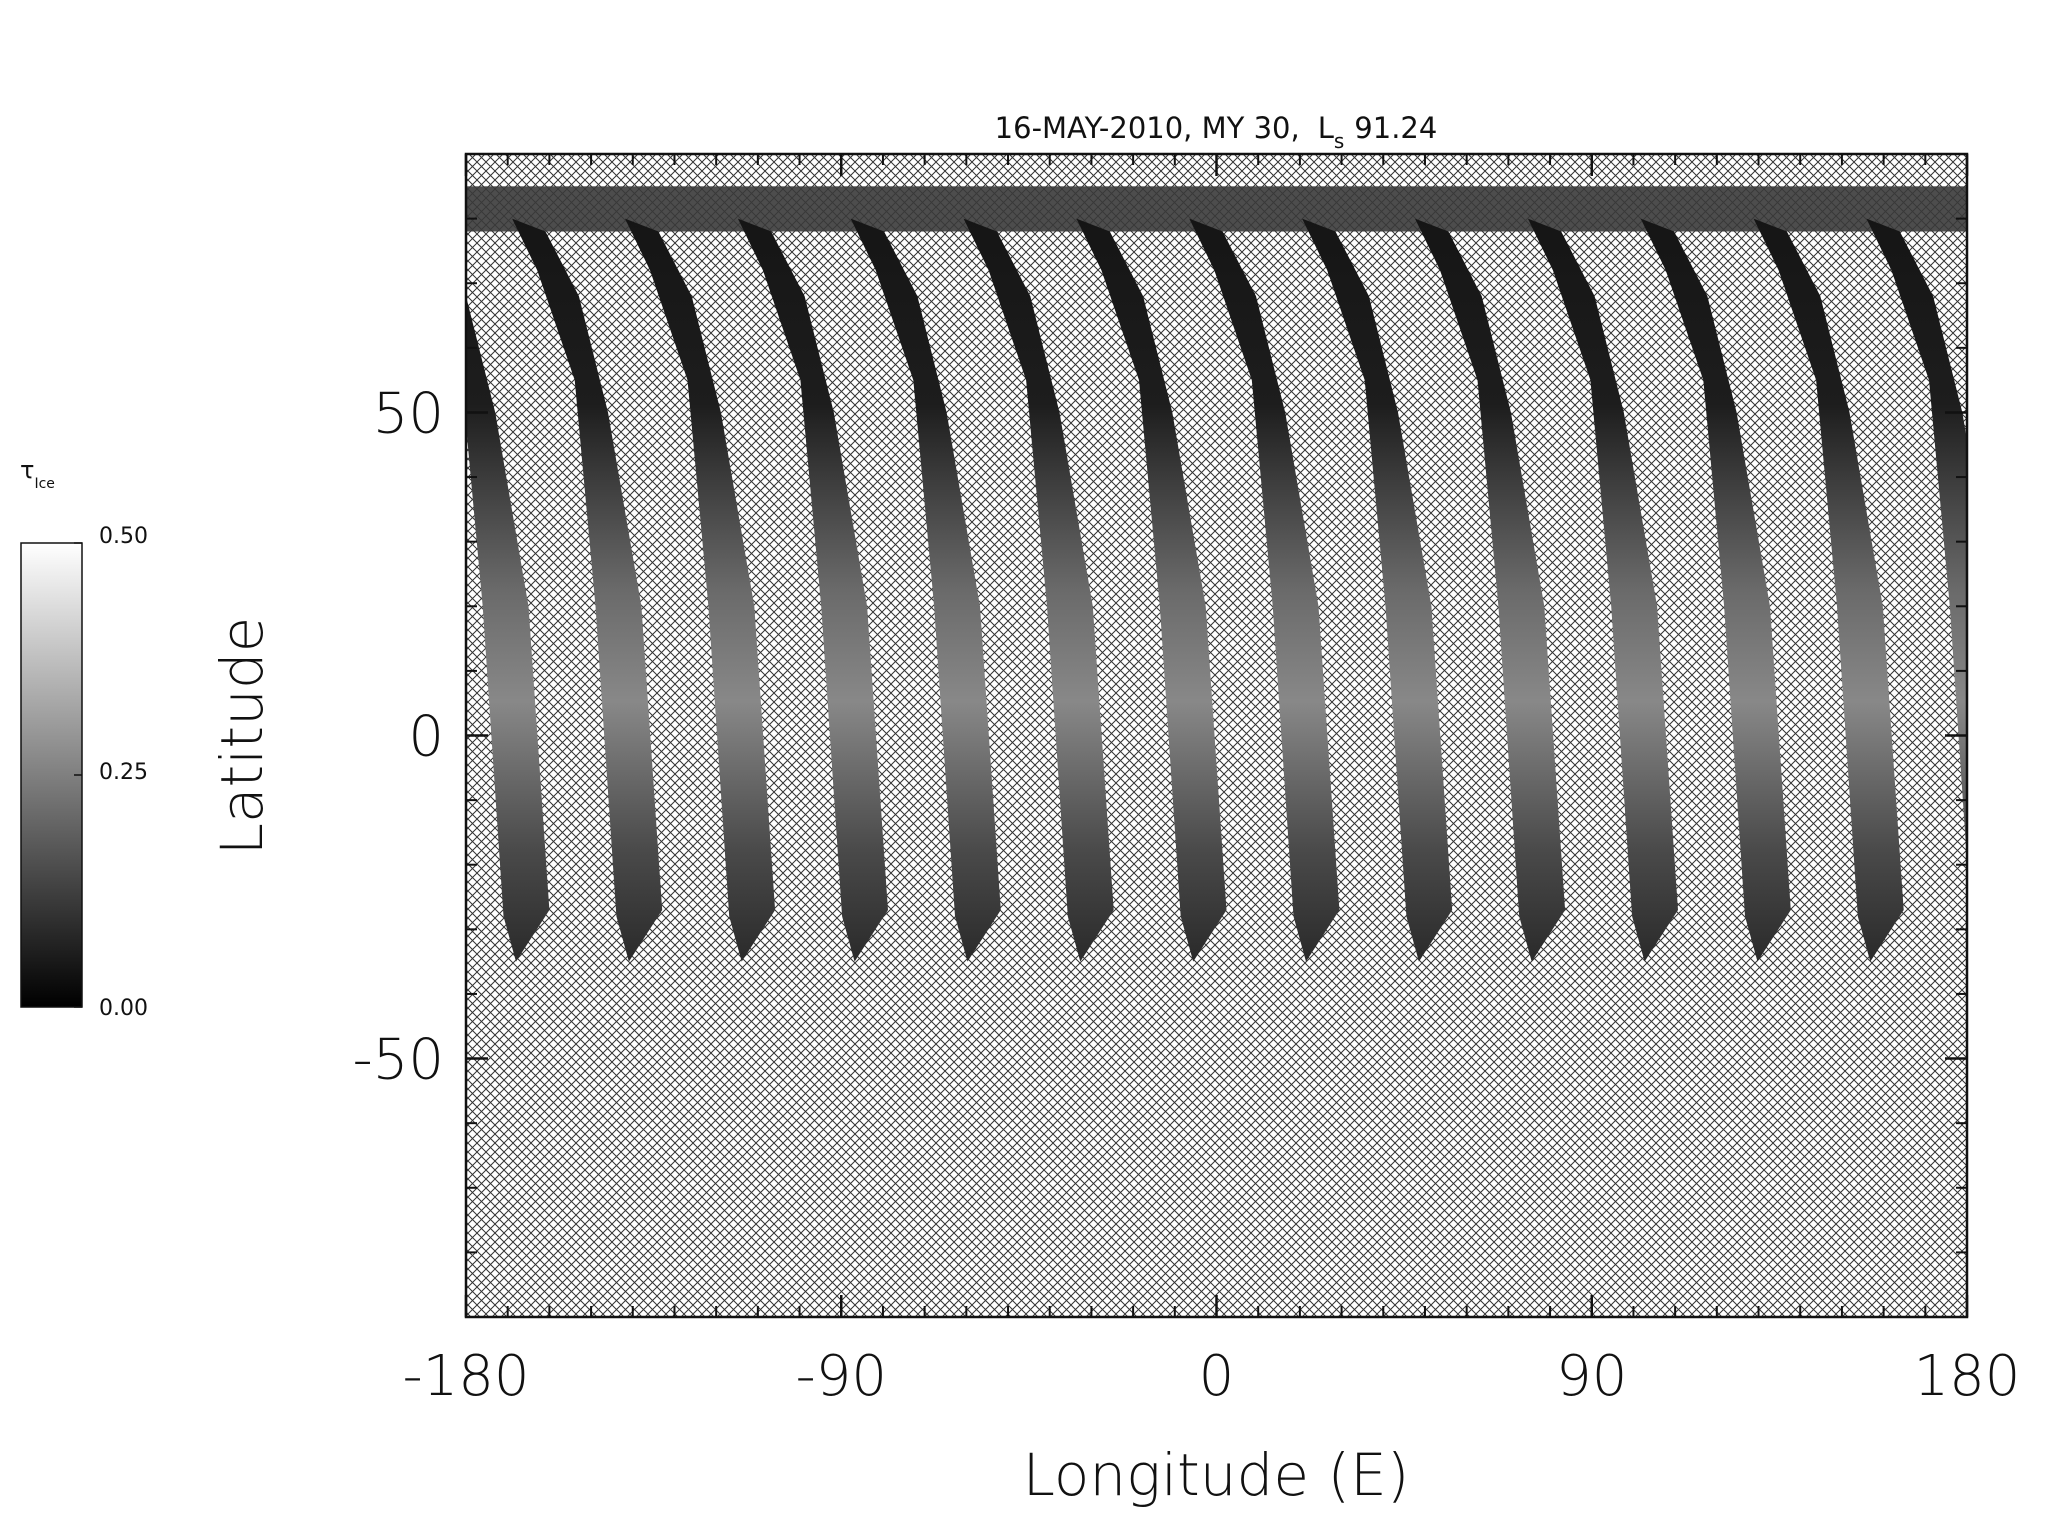 This screenshot has width=2048, height=1536. What do you see at coordinates (1967, 1376) in the screenshot?
I see `x-tick-label: 180` at bounding box center [1967, 1376].